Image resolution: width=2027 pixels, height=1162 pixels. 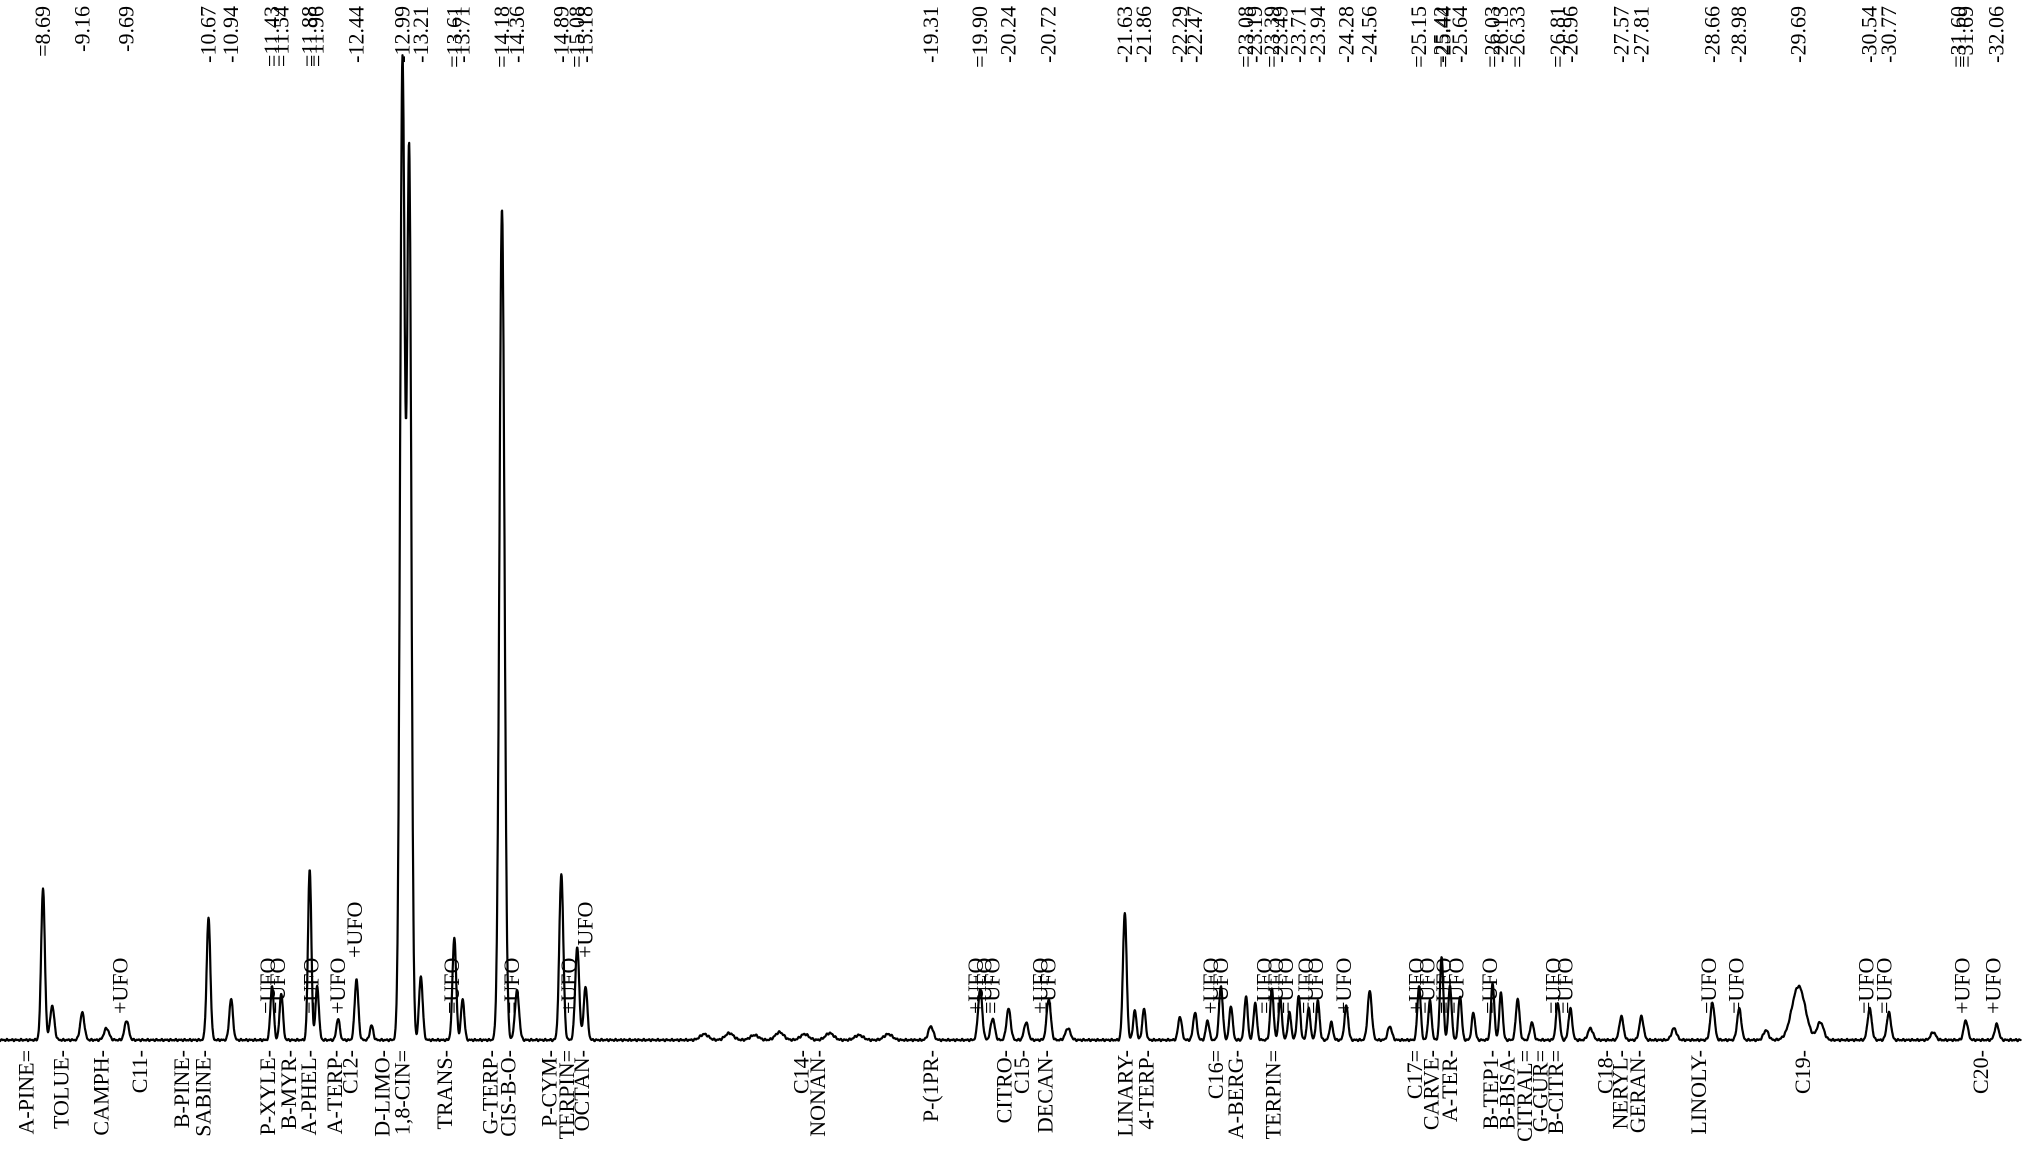 I want to click on rt-label: =11.88, so click(x=309, y=36).